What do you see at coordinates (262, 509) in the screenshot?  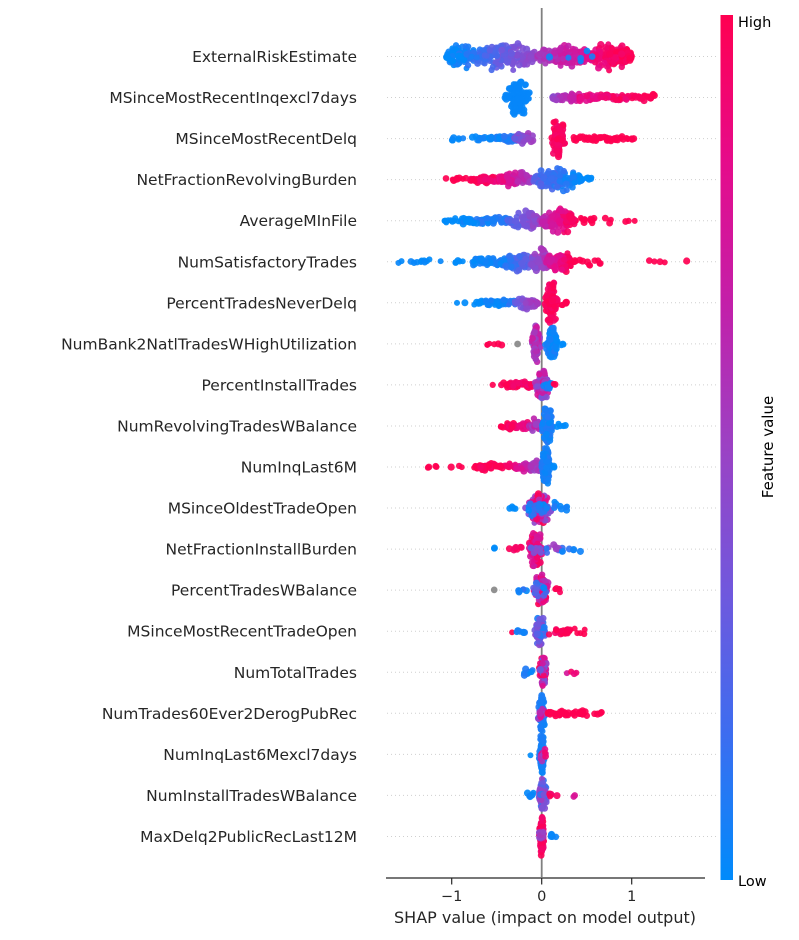 I see `feature-label: MSinceOldestTradeOpen` at bounding box center [262, 509].